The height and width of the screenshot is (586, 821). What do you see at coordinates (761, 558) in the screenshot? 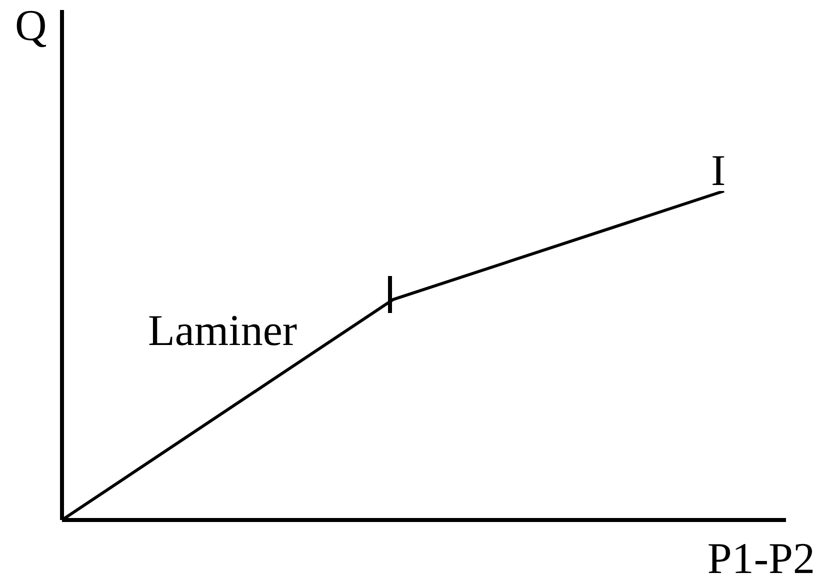
I see `x-axis-title: P1-P2` at bounding box center [761, 558].